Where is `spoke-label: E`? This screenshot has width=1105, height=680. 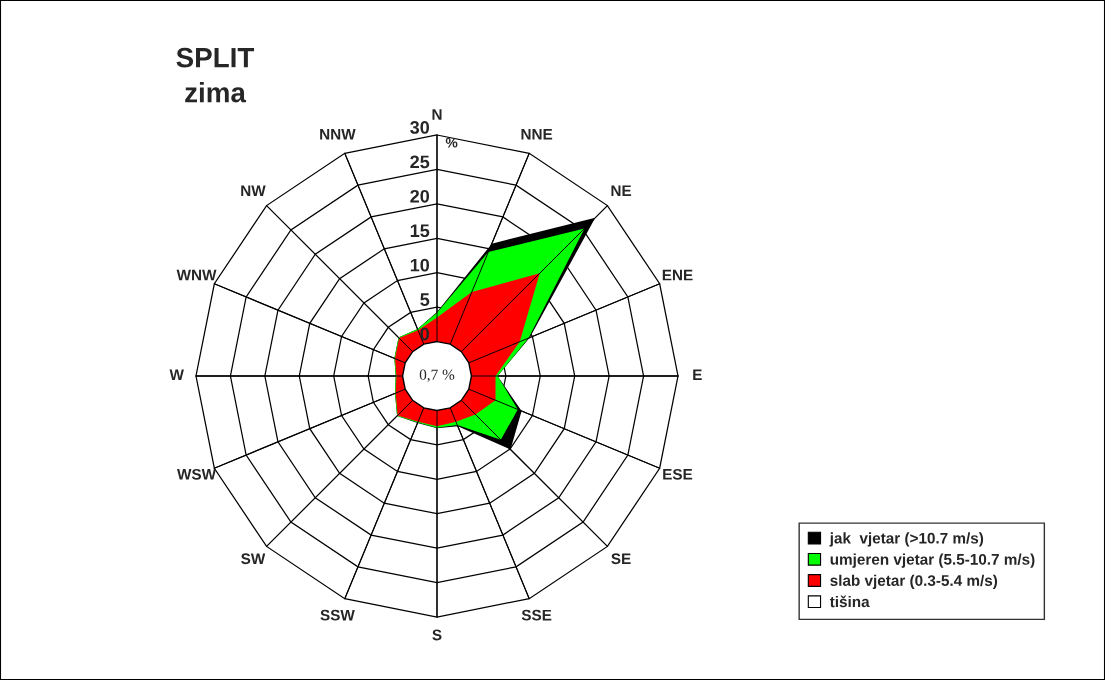 spoke-label: E is located at coordinates (697, 374).